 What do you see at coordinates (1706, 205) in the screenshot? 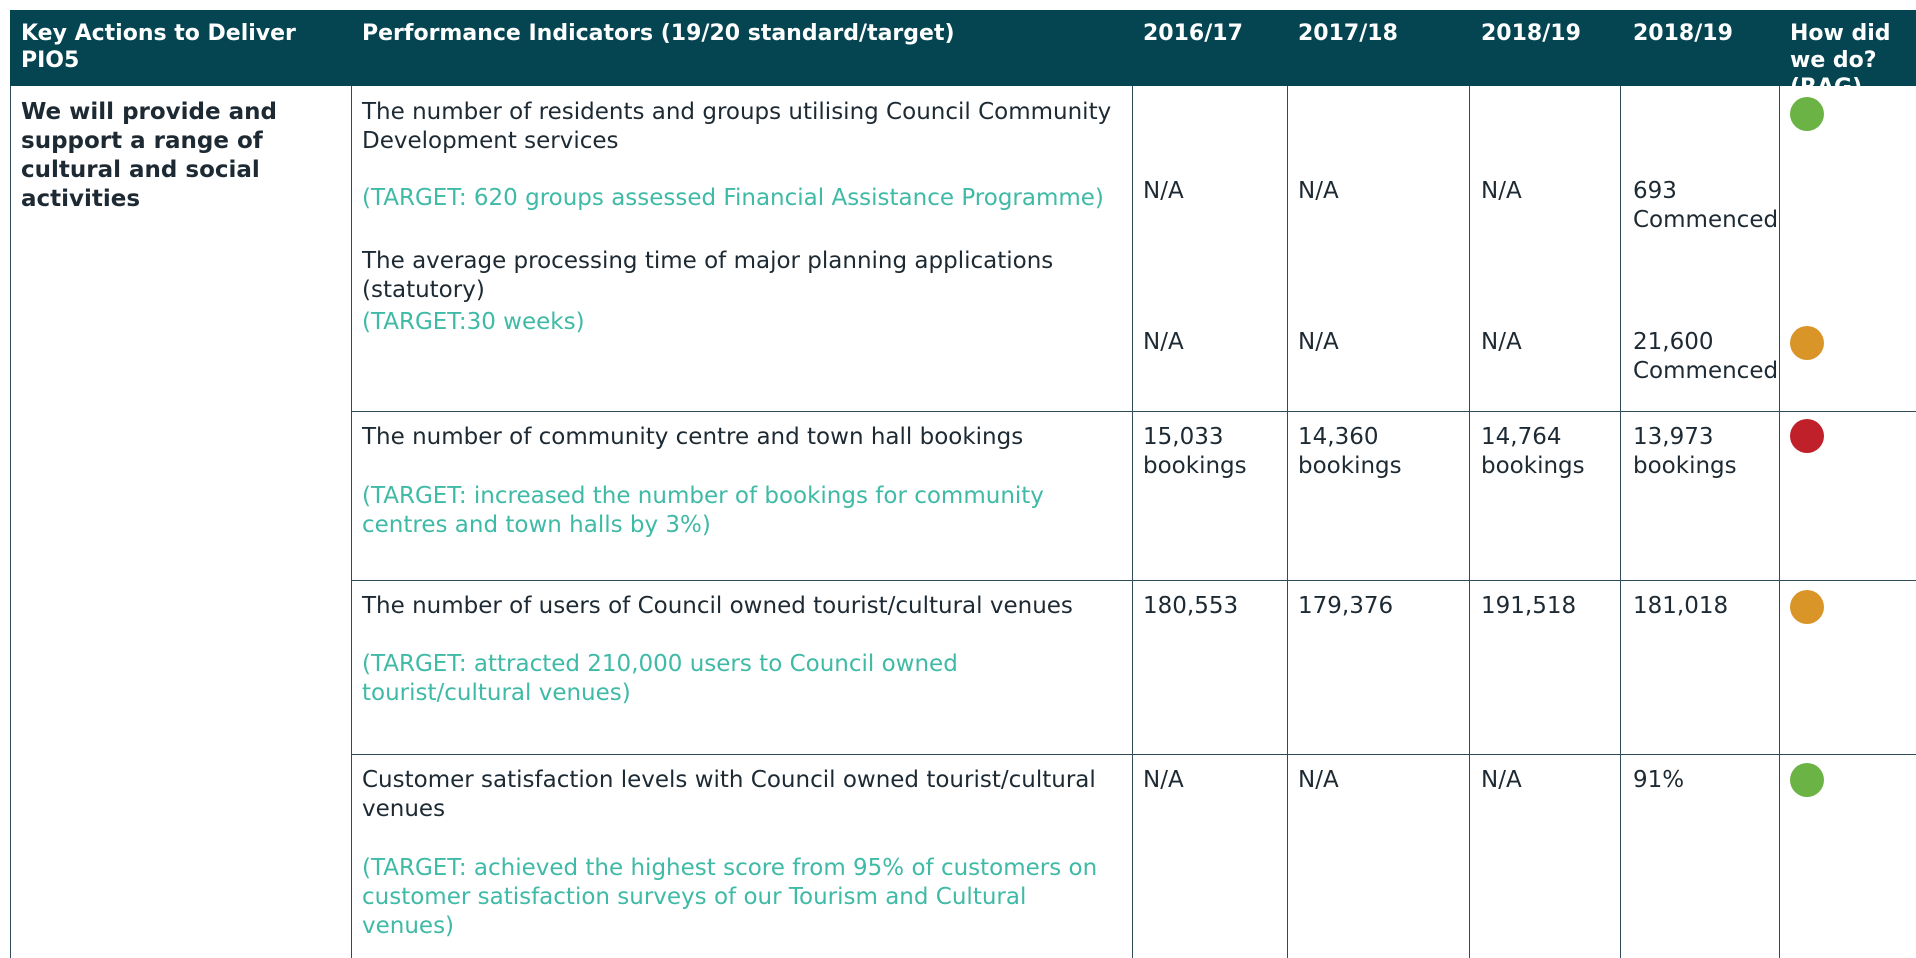
I see `value-cell: 693 Commenced` at bounding box center [1706, 205].